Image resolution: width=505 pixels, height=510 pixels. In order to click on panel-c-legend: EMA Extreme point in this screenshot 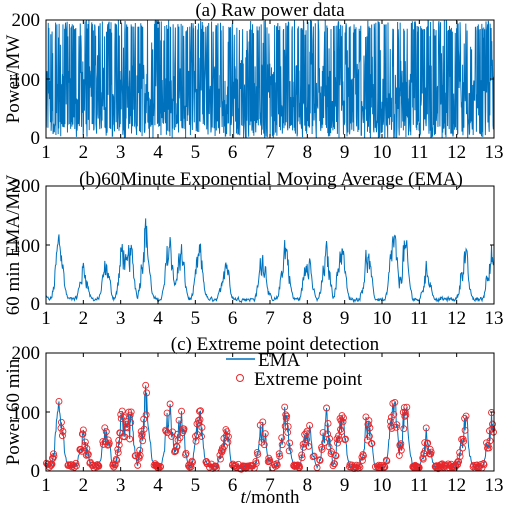, I will do `click(294, 370)`.